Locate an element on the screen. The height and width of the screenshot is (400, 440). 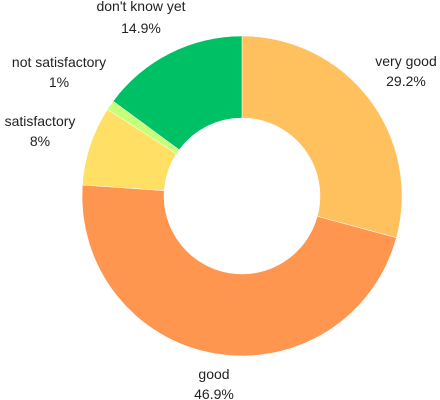
slice-don-t-know-yet is located at coordinates (177, 93).